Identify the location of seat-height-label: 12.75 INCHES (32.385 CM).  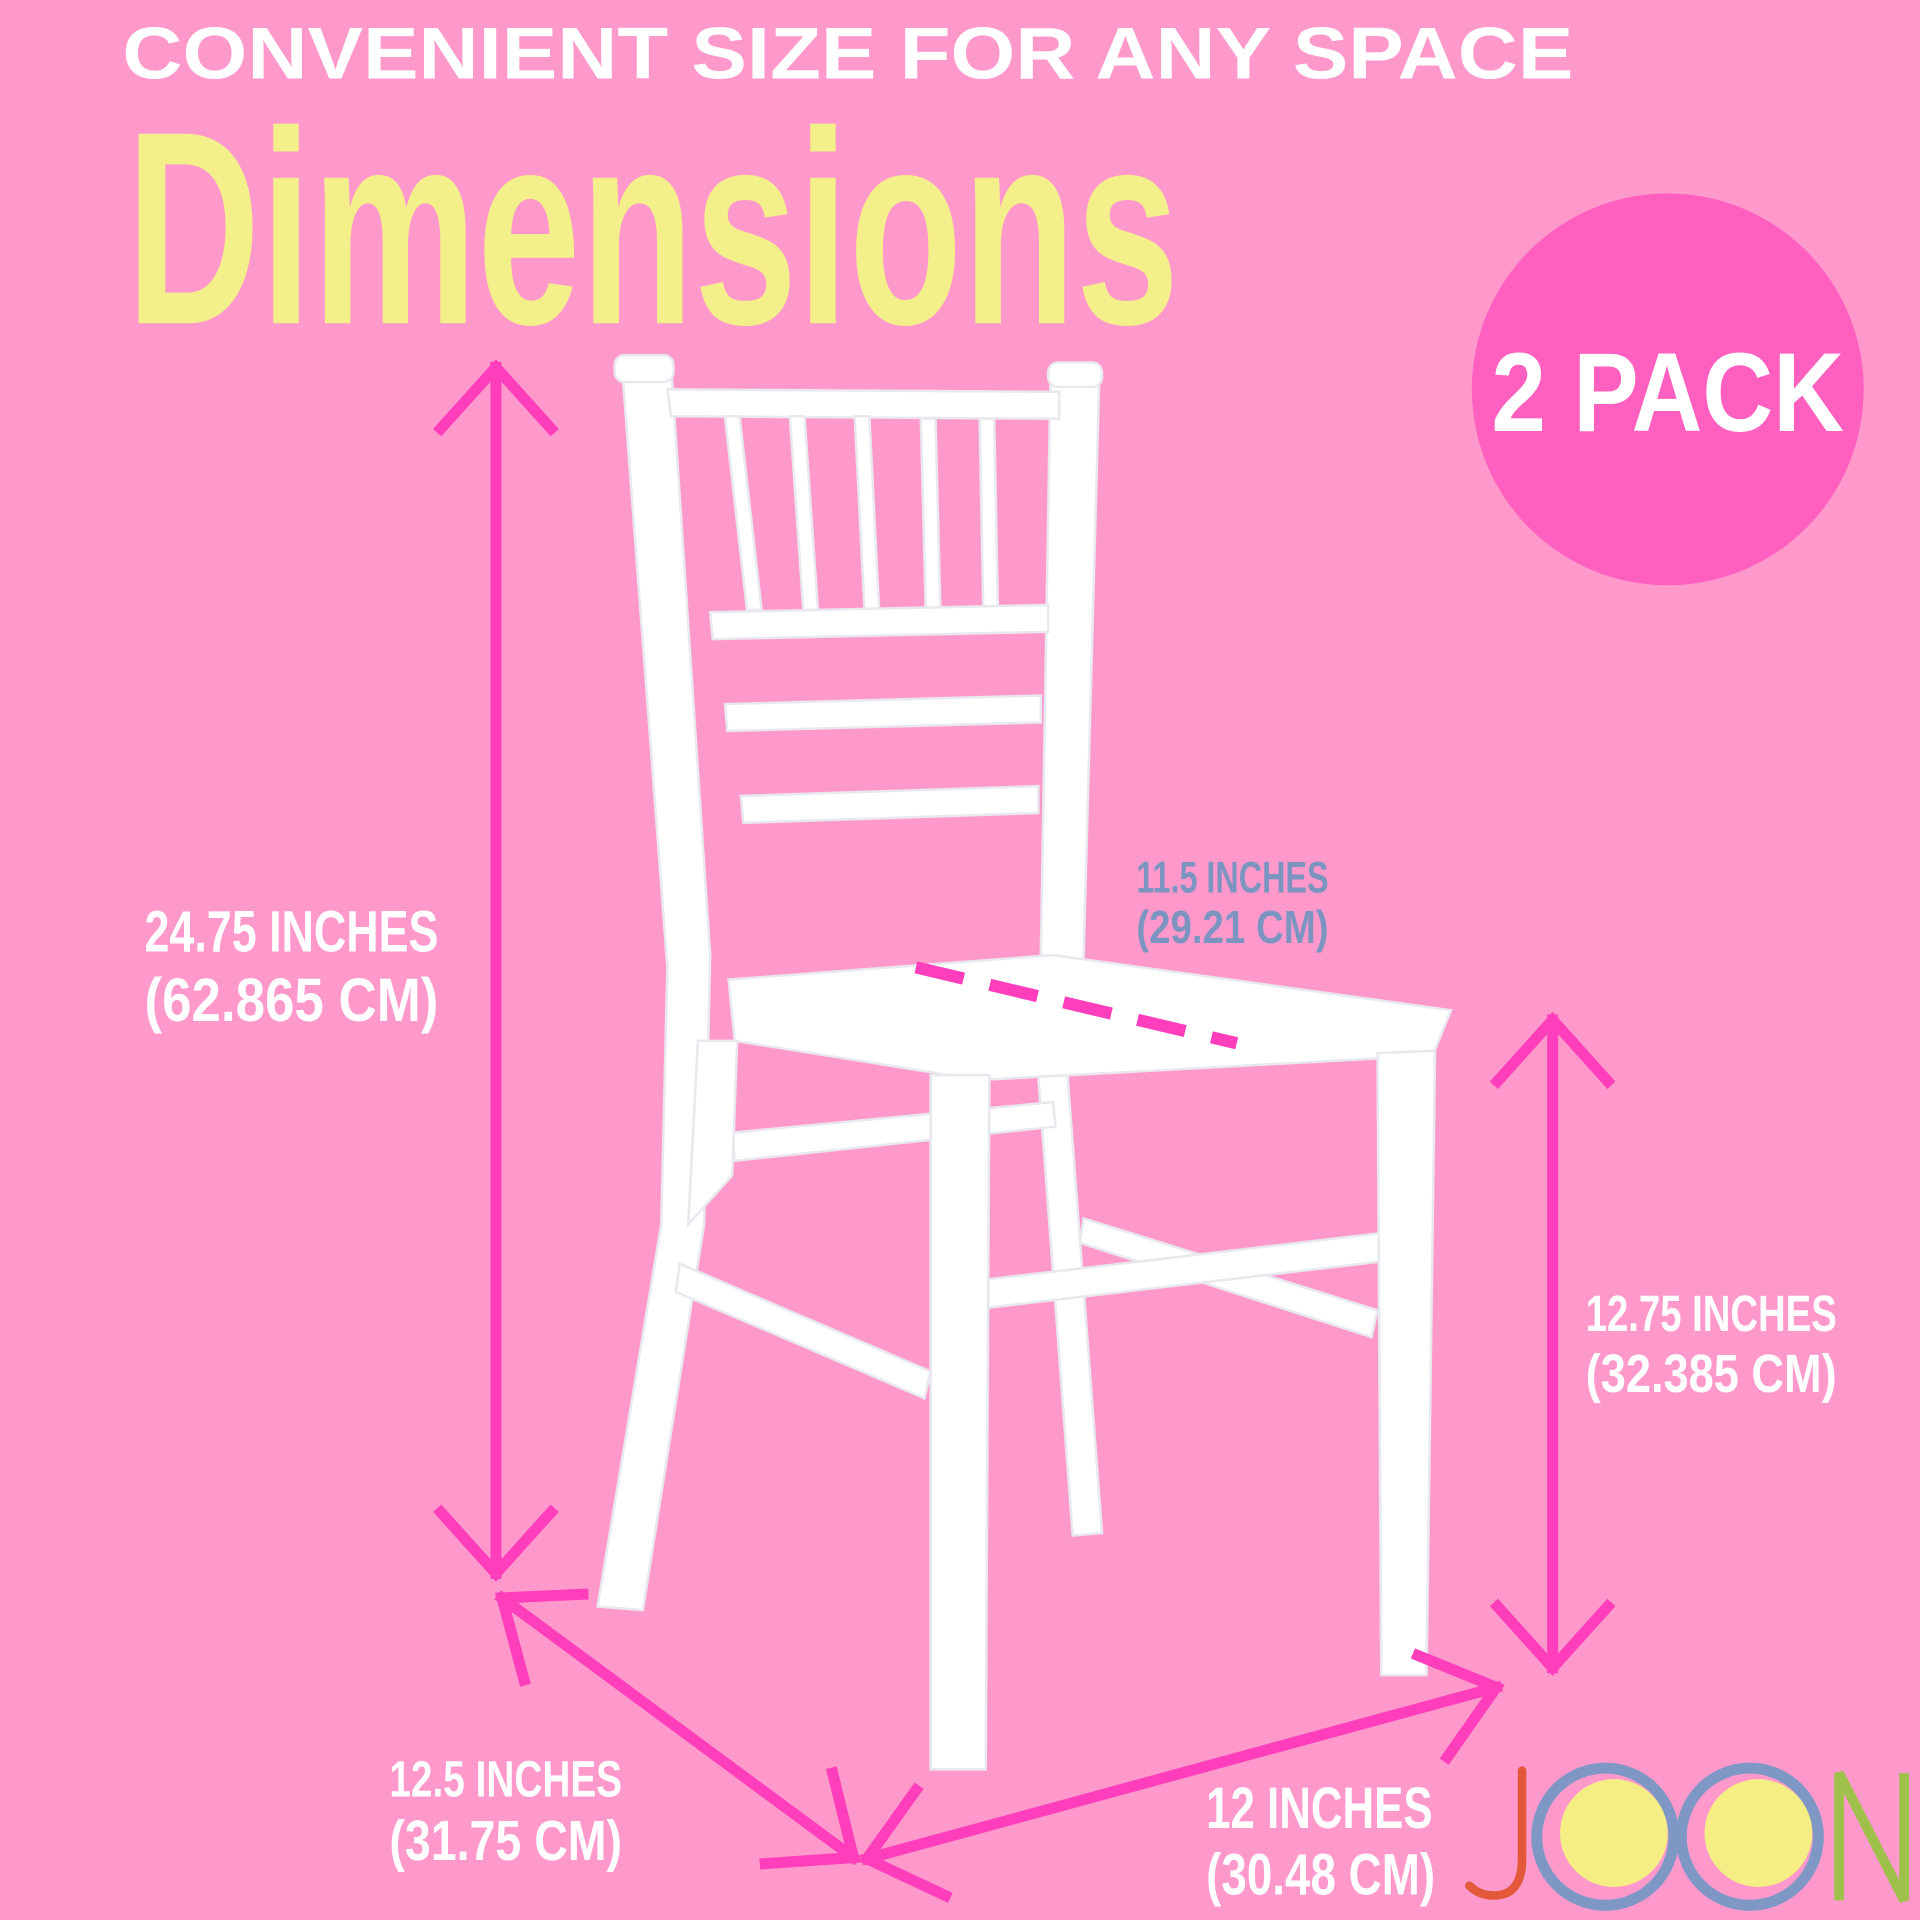
(1711, 1344).